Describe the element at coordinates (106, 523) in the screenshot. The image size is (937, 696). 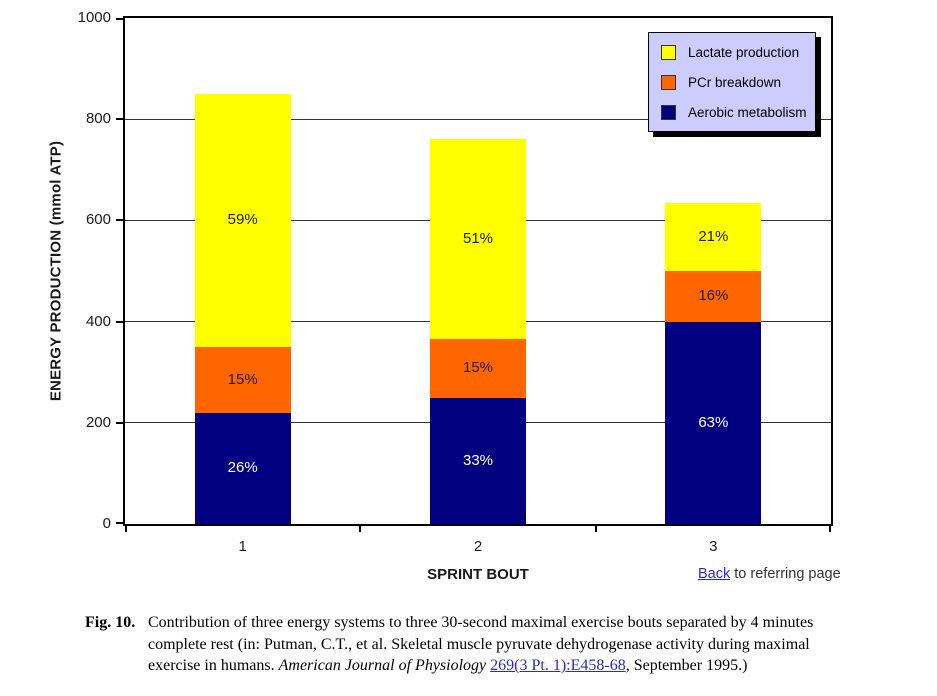
I see `y-axis-tick-label: 0` at that location.